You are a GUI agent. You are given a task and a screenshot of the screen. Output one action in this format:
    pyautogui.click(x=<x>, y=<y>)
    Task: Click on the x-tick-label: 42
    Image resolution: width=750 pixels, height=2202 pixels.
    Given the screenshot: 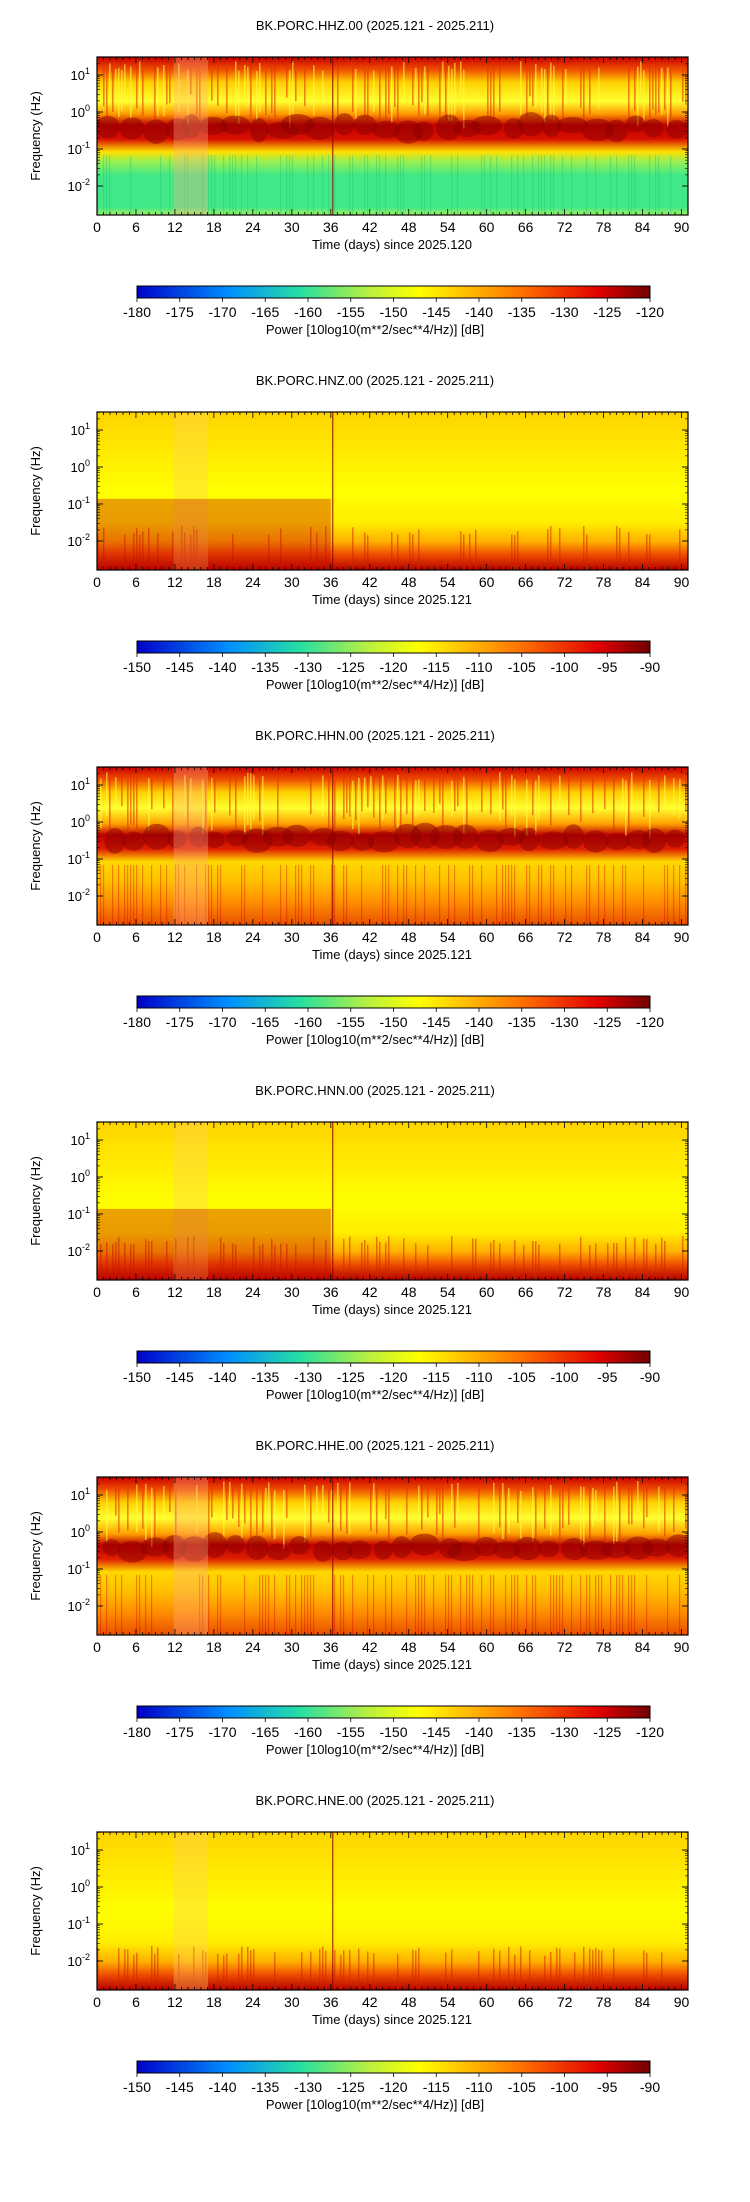 What is the action you would take?
    pyautogui.click(x=370, y=937)
    